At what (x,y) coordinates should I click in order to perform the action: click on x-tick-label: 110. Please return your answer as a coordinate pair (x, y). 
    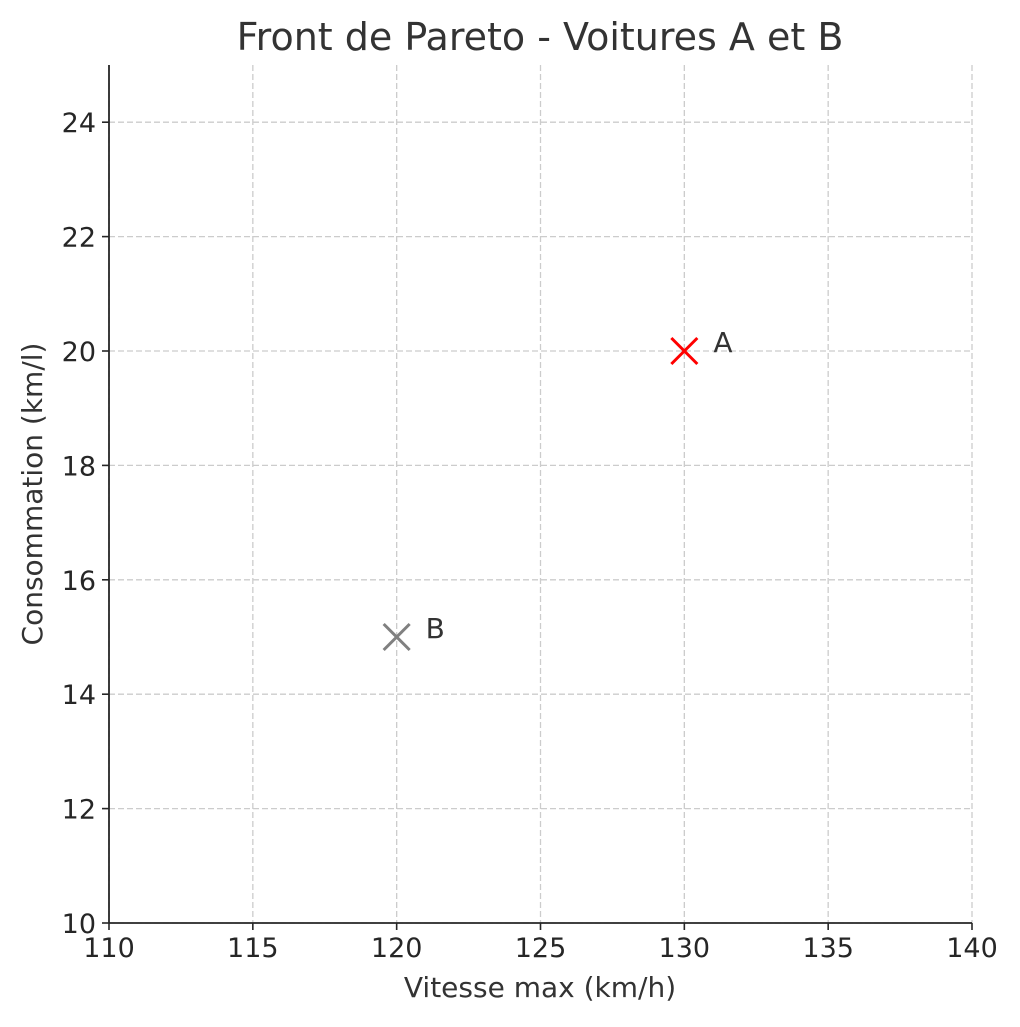
    Looking at the image, I should click on (109, 948).